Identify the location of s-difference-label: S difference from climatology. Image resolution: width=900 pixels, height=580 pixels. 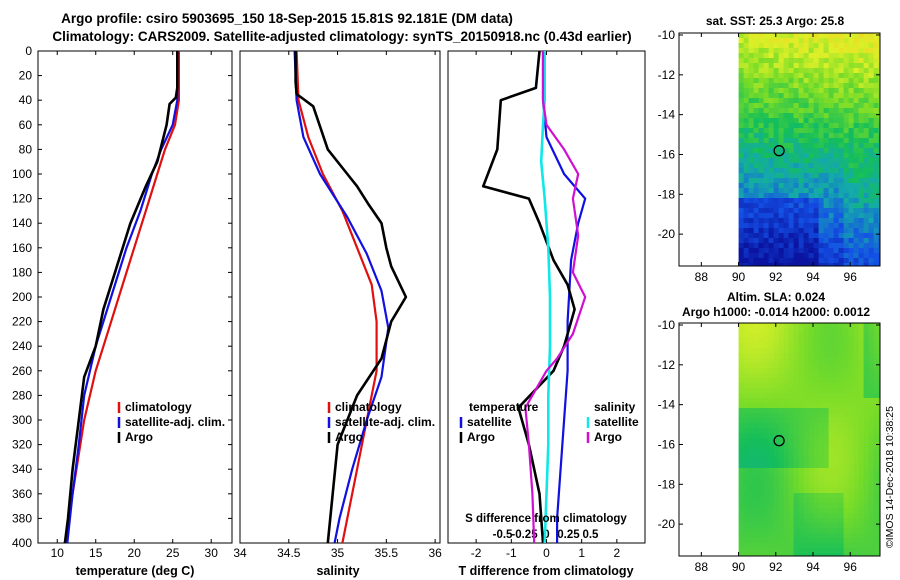
(546, 519).